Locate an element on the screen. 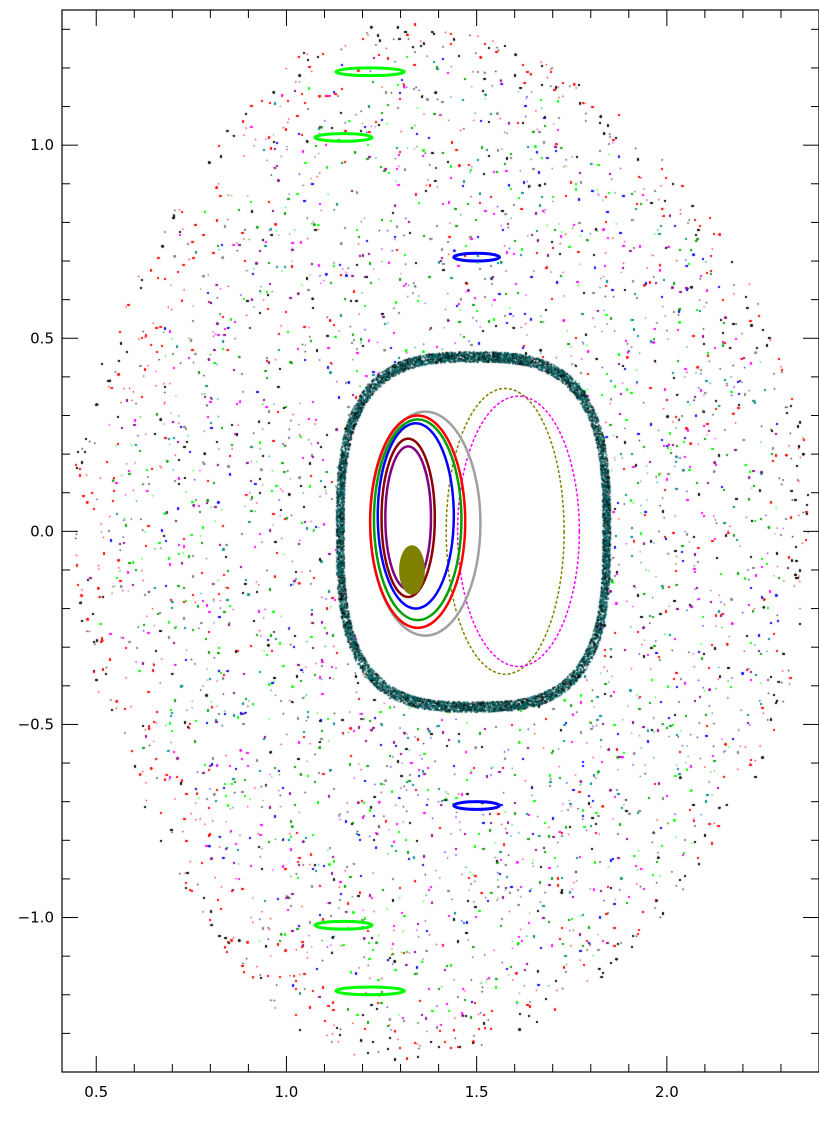  y-tick-label: −1.0 is located at coordinates (36, 918).